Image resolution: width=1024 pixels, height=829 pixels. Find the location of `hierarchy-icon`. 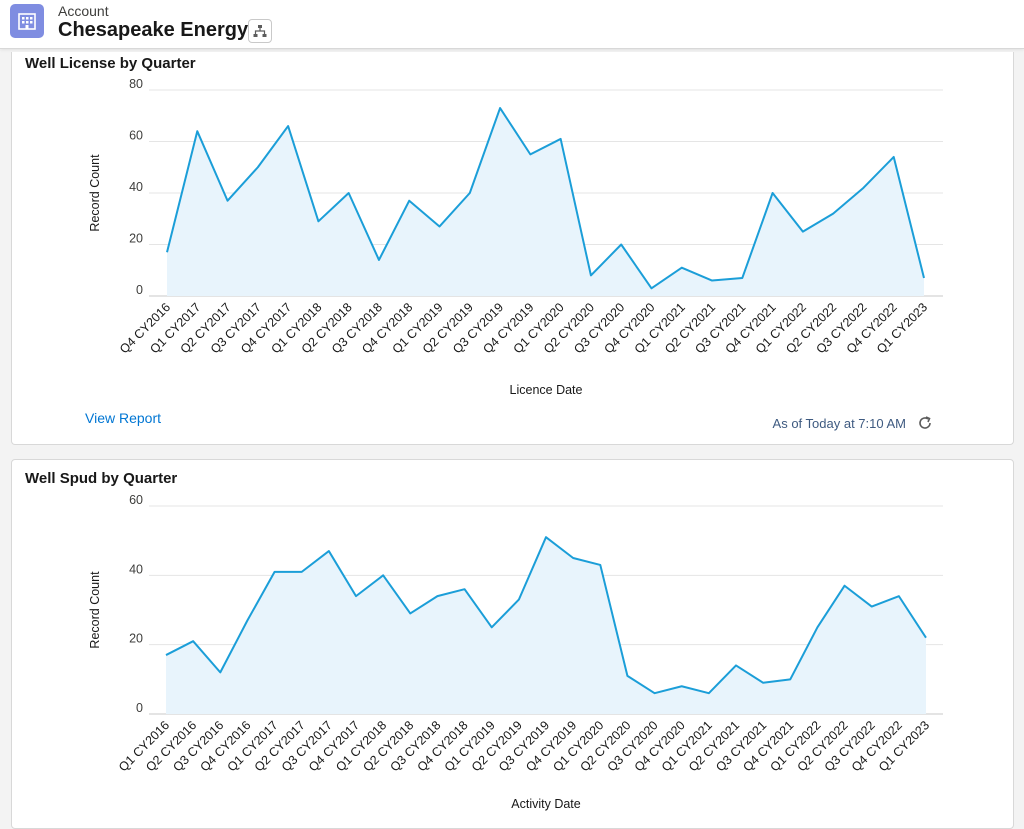

hierarchy-icon is located at coordinates (260, 31).